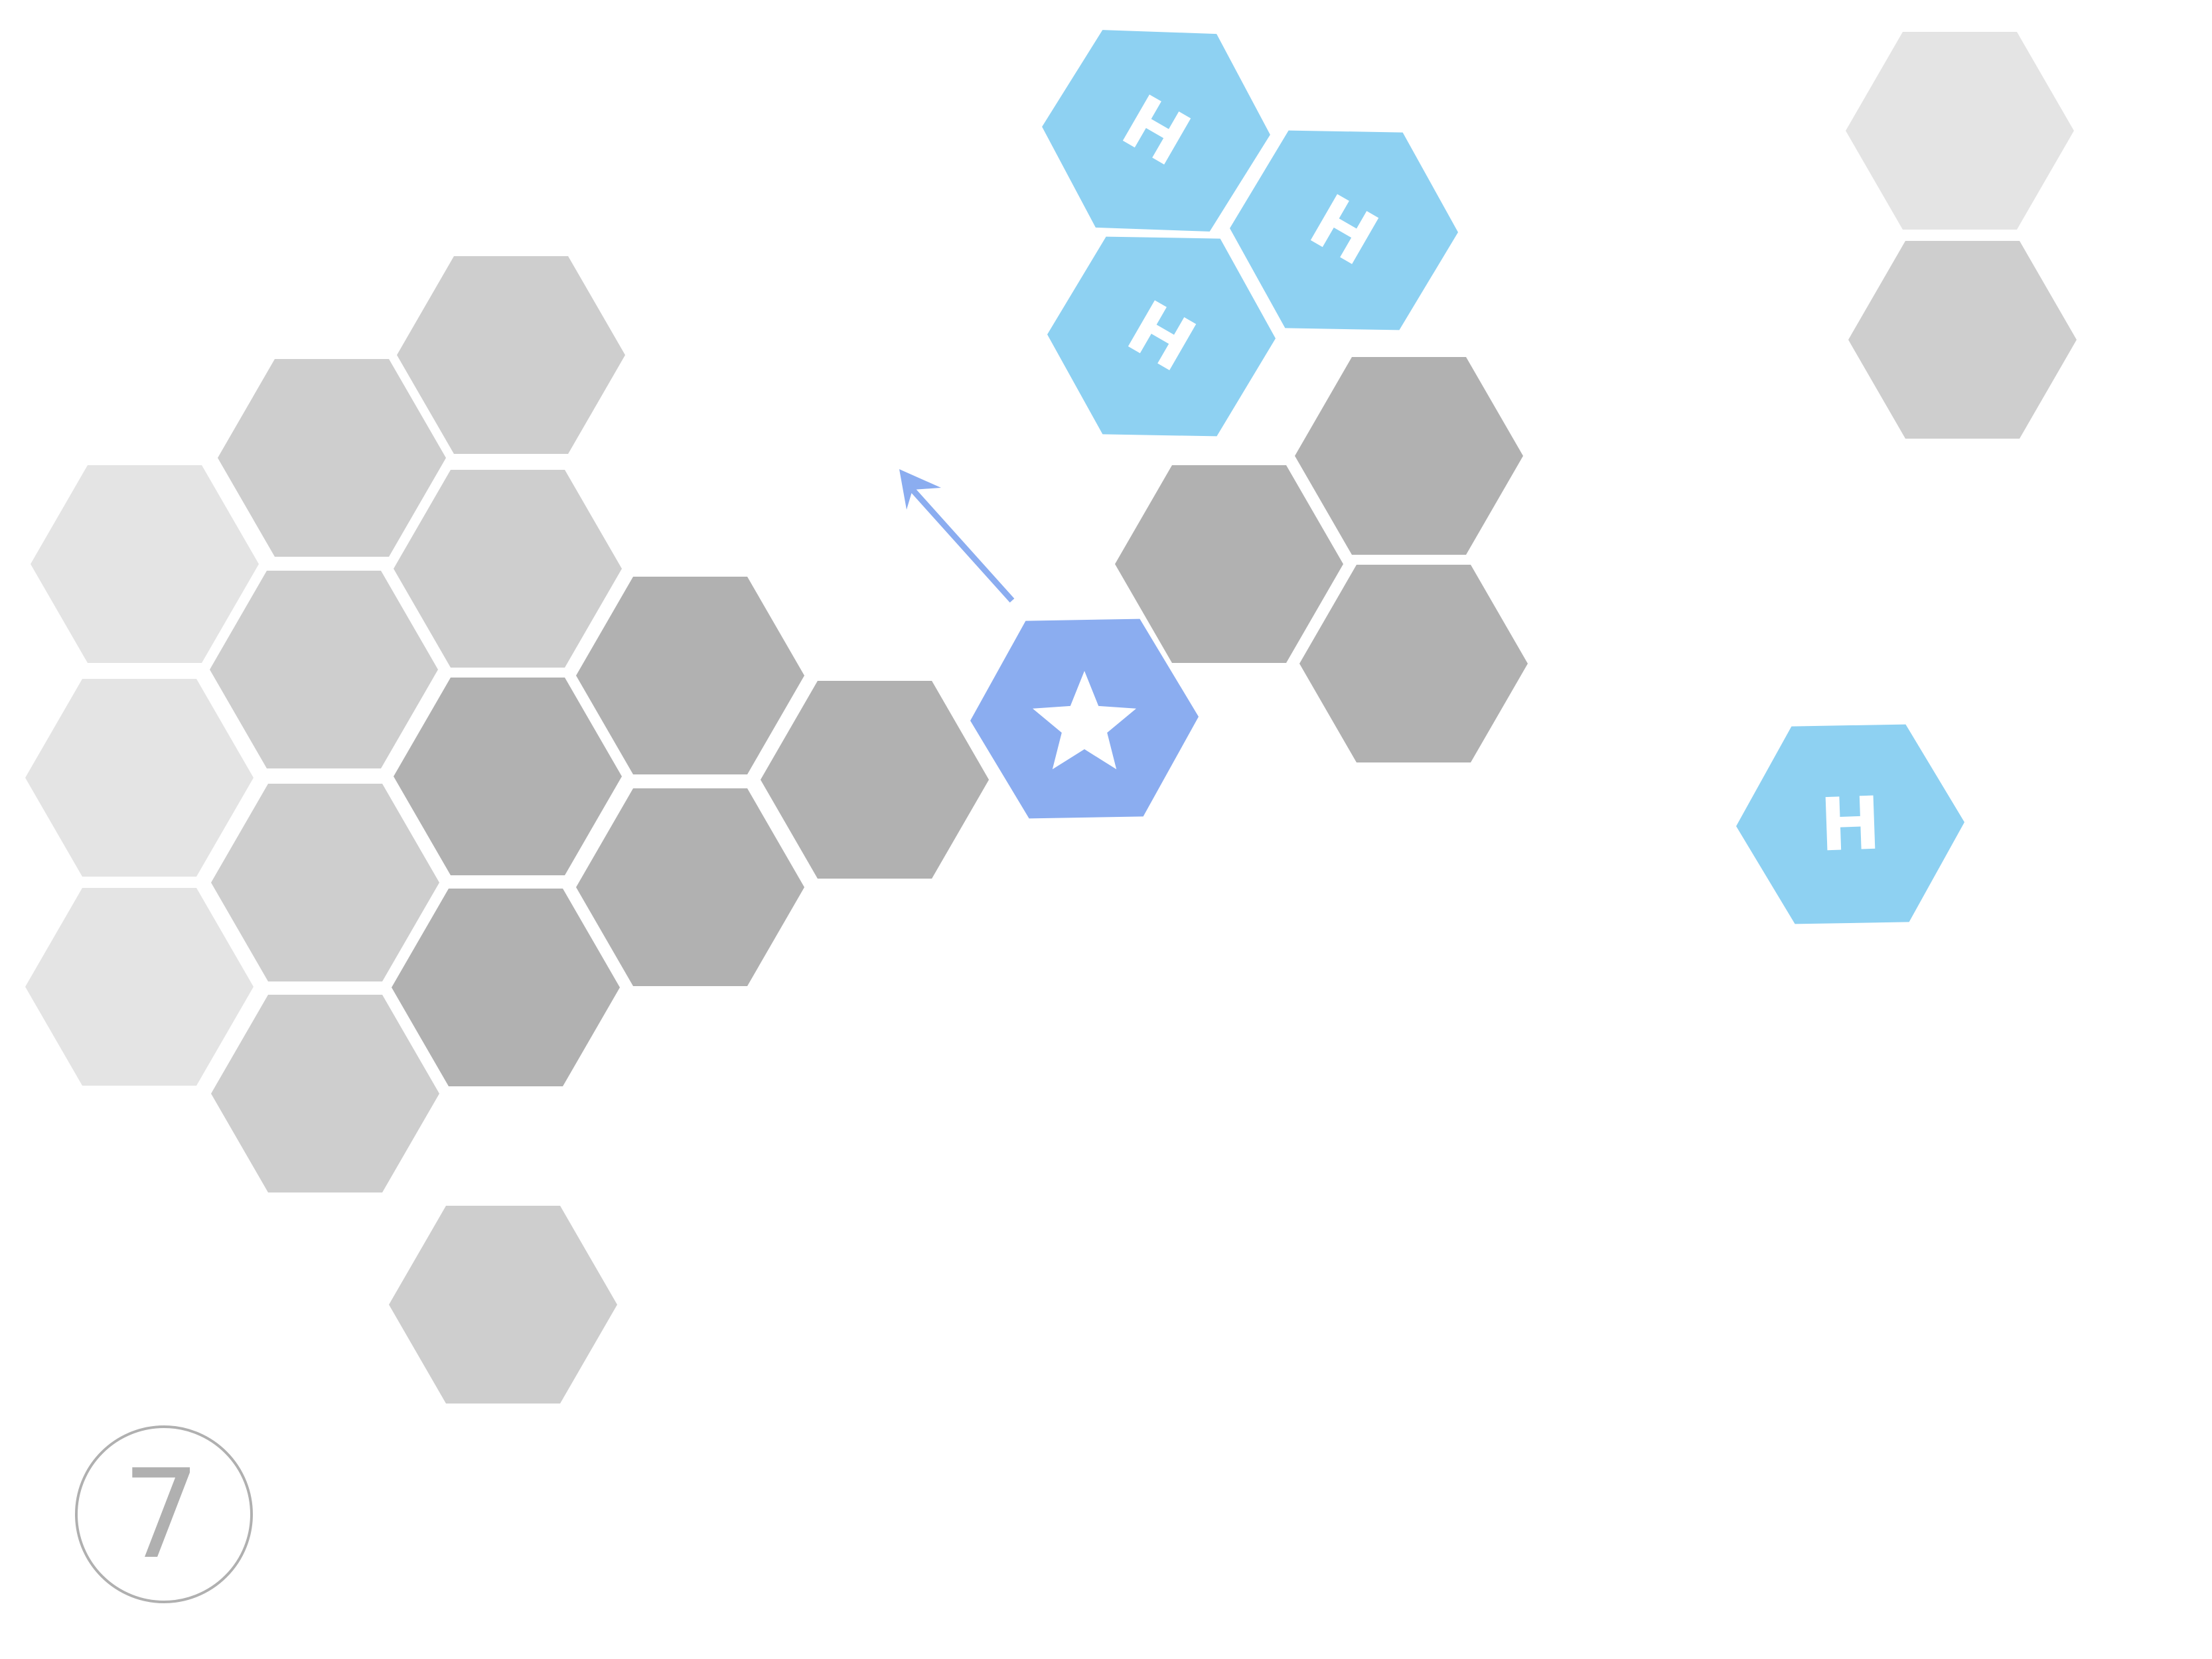 This screenshot has height=1659, width=2212. I want to click on move-counter-value: 7, so click(161, 1514).